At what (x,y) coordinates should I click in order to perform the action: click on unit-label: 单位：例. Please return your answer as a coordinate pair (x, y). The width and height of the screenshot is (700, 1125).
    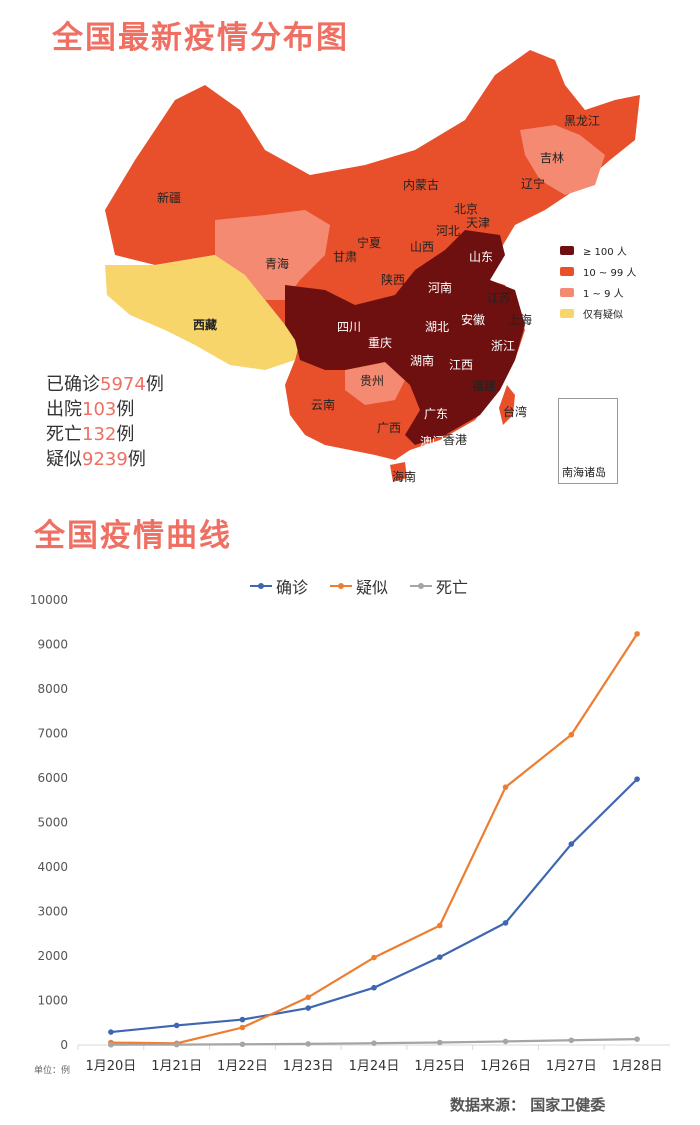
    Looking at the image, I should click on (52, 1071).